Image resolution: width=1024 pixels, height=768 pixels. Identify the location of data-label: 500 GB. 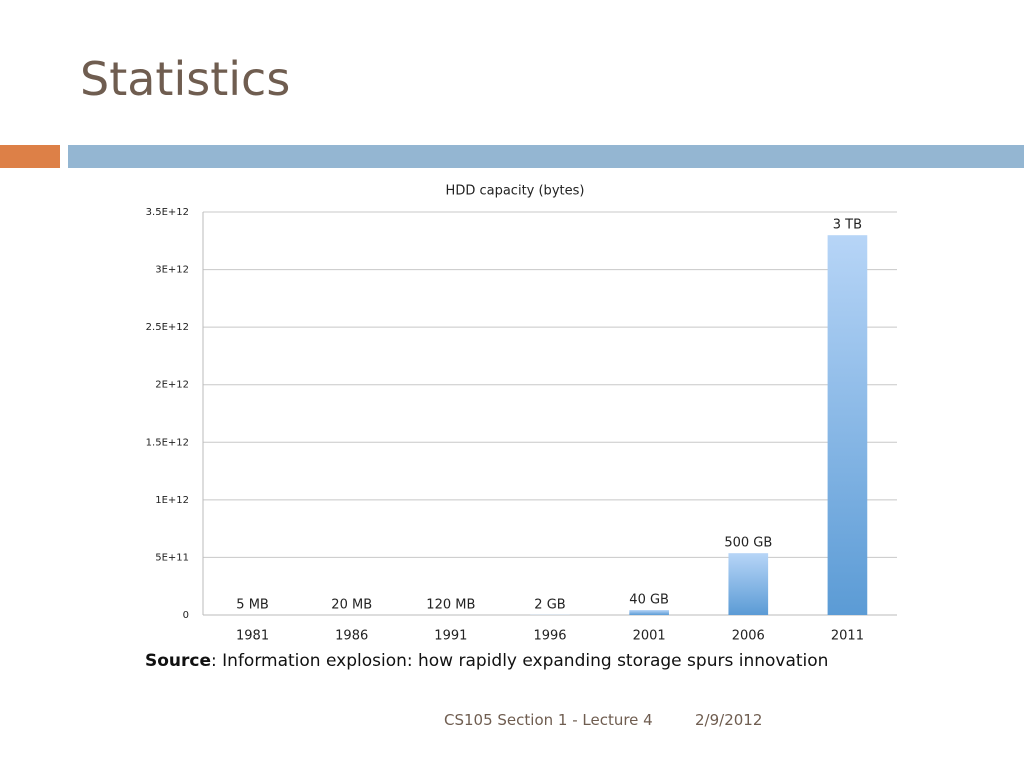
(748, 543).